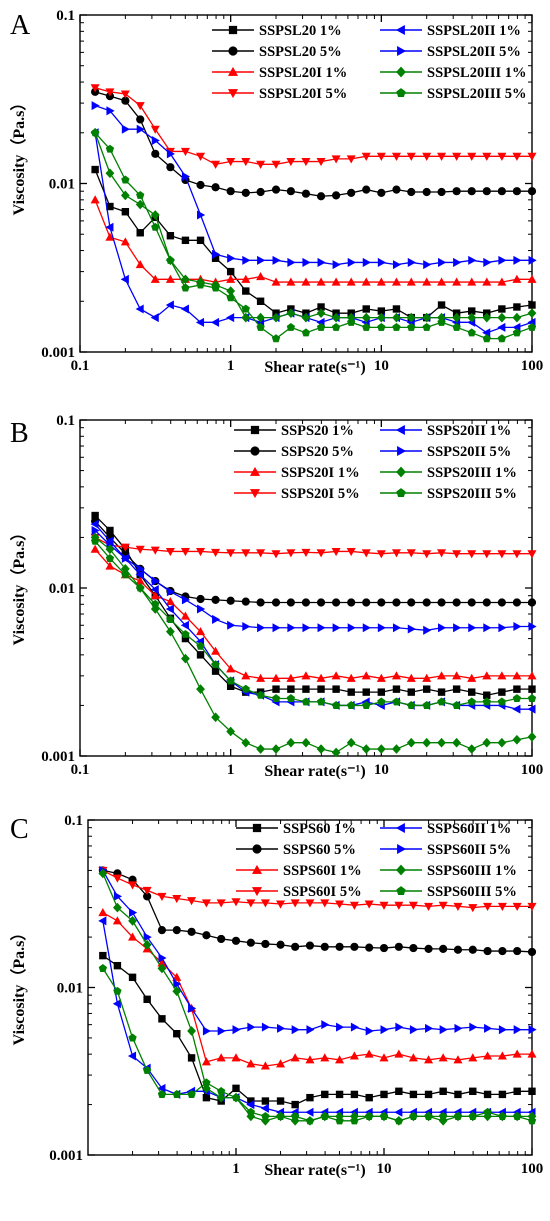 Image resolution: width=550 pixels, height=1221 pixels. What do you see at coordinates (296, 829) in the screenshot?
I see `legend-item: SSPS60 1%` at bounding box center [296, 829].